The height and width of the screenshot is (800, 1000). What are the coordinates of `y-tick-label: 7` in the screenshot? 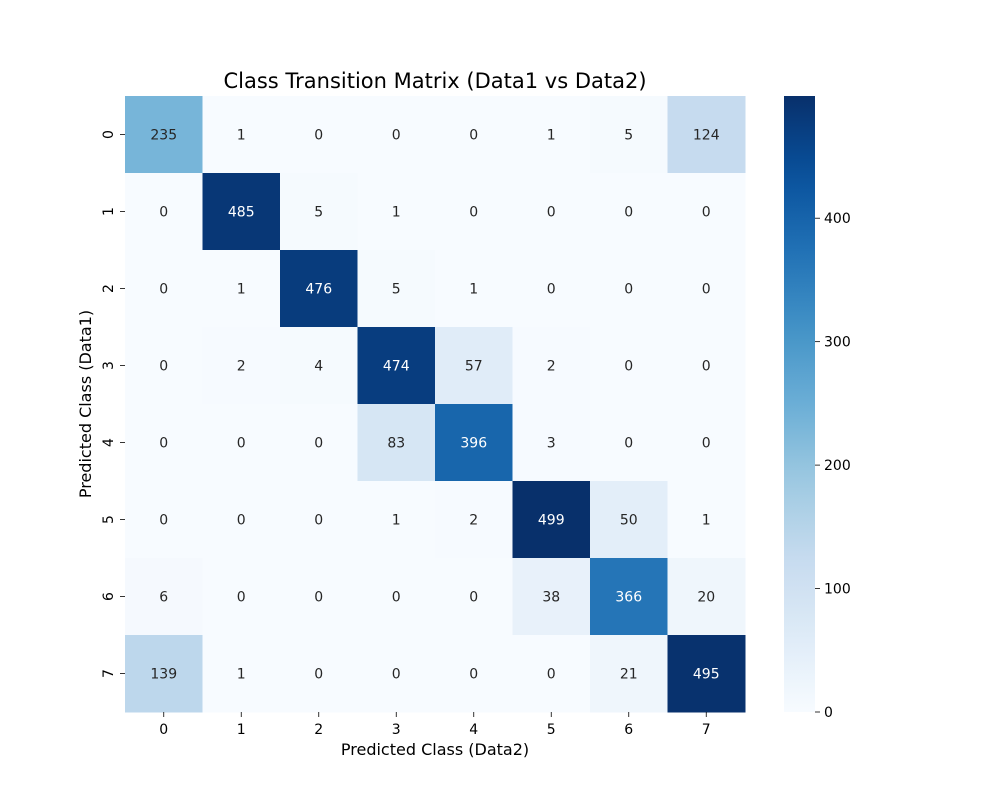 It's located at (109, 673).